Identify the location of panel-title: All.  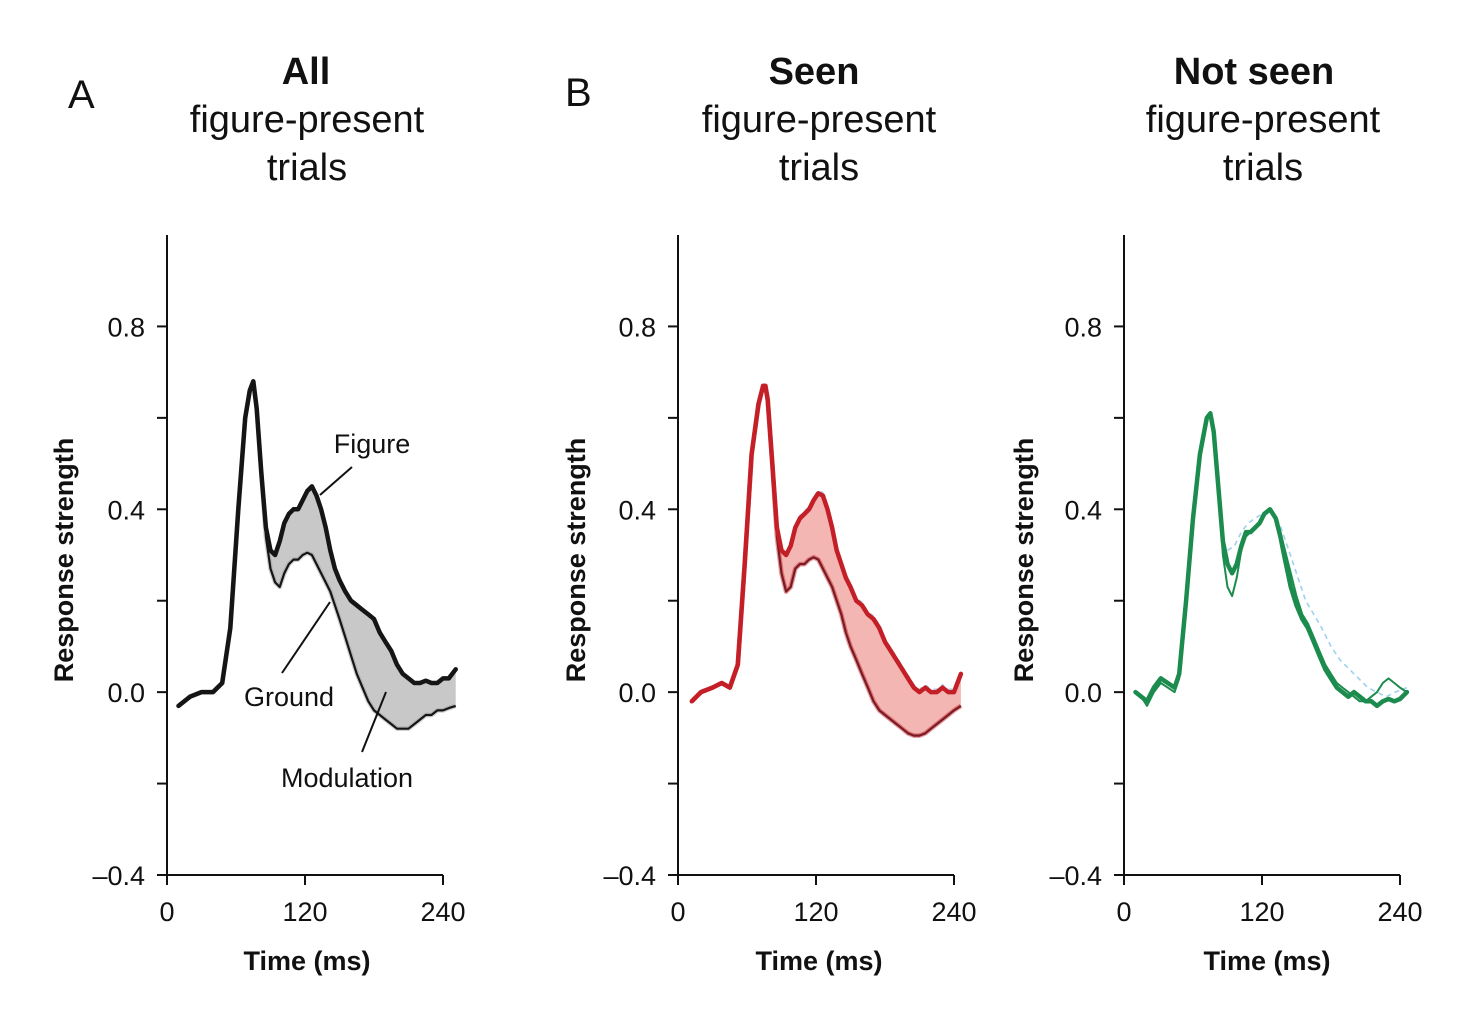
(306, 72).